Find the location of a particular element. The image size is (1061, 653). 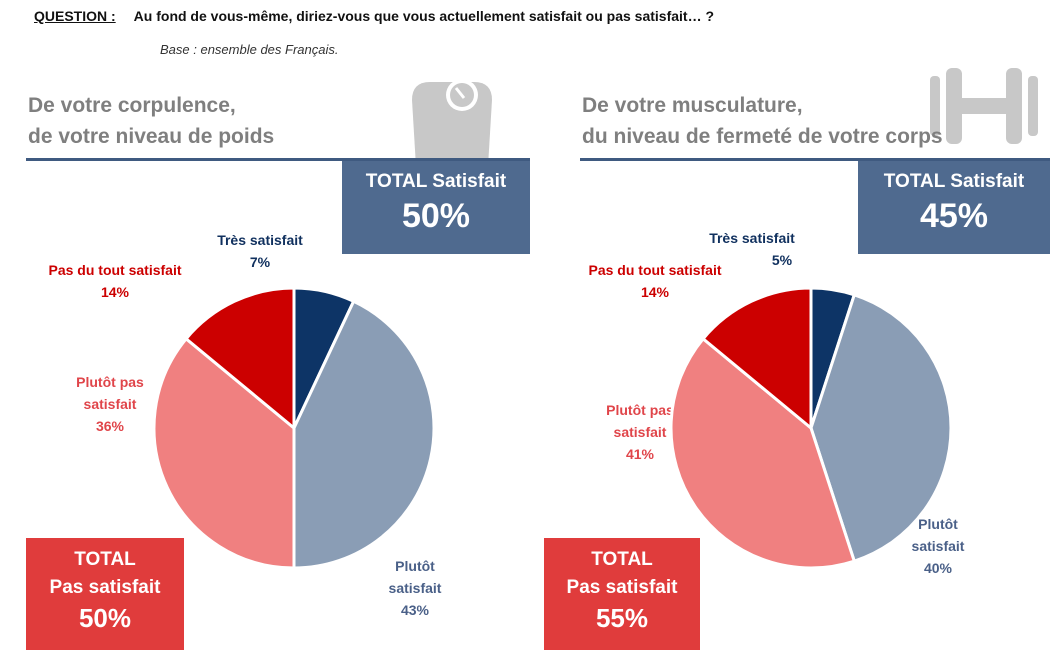

value: 40% is located at coordinates (938, 568).